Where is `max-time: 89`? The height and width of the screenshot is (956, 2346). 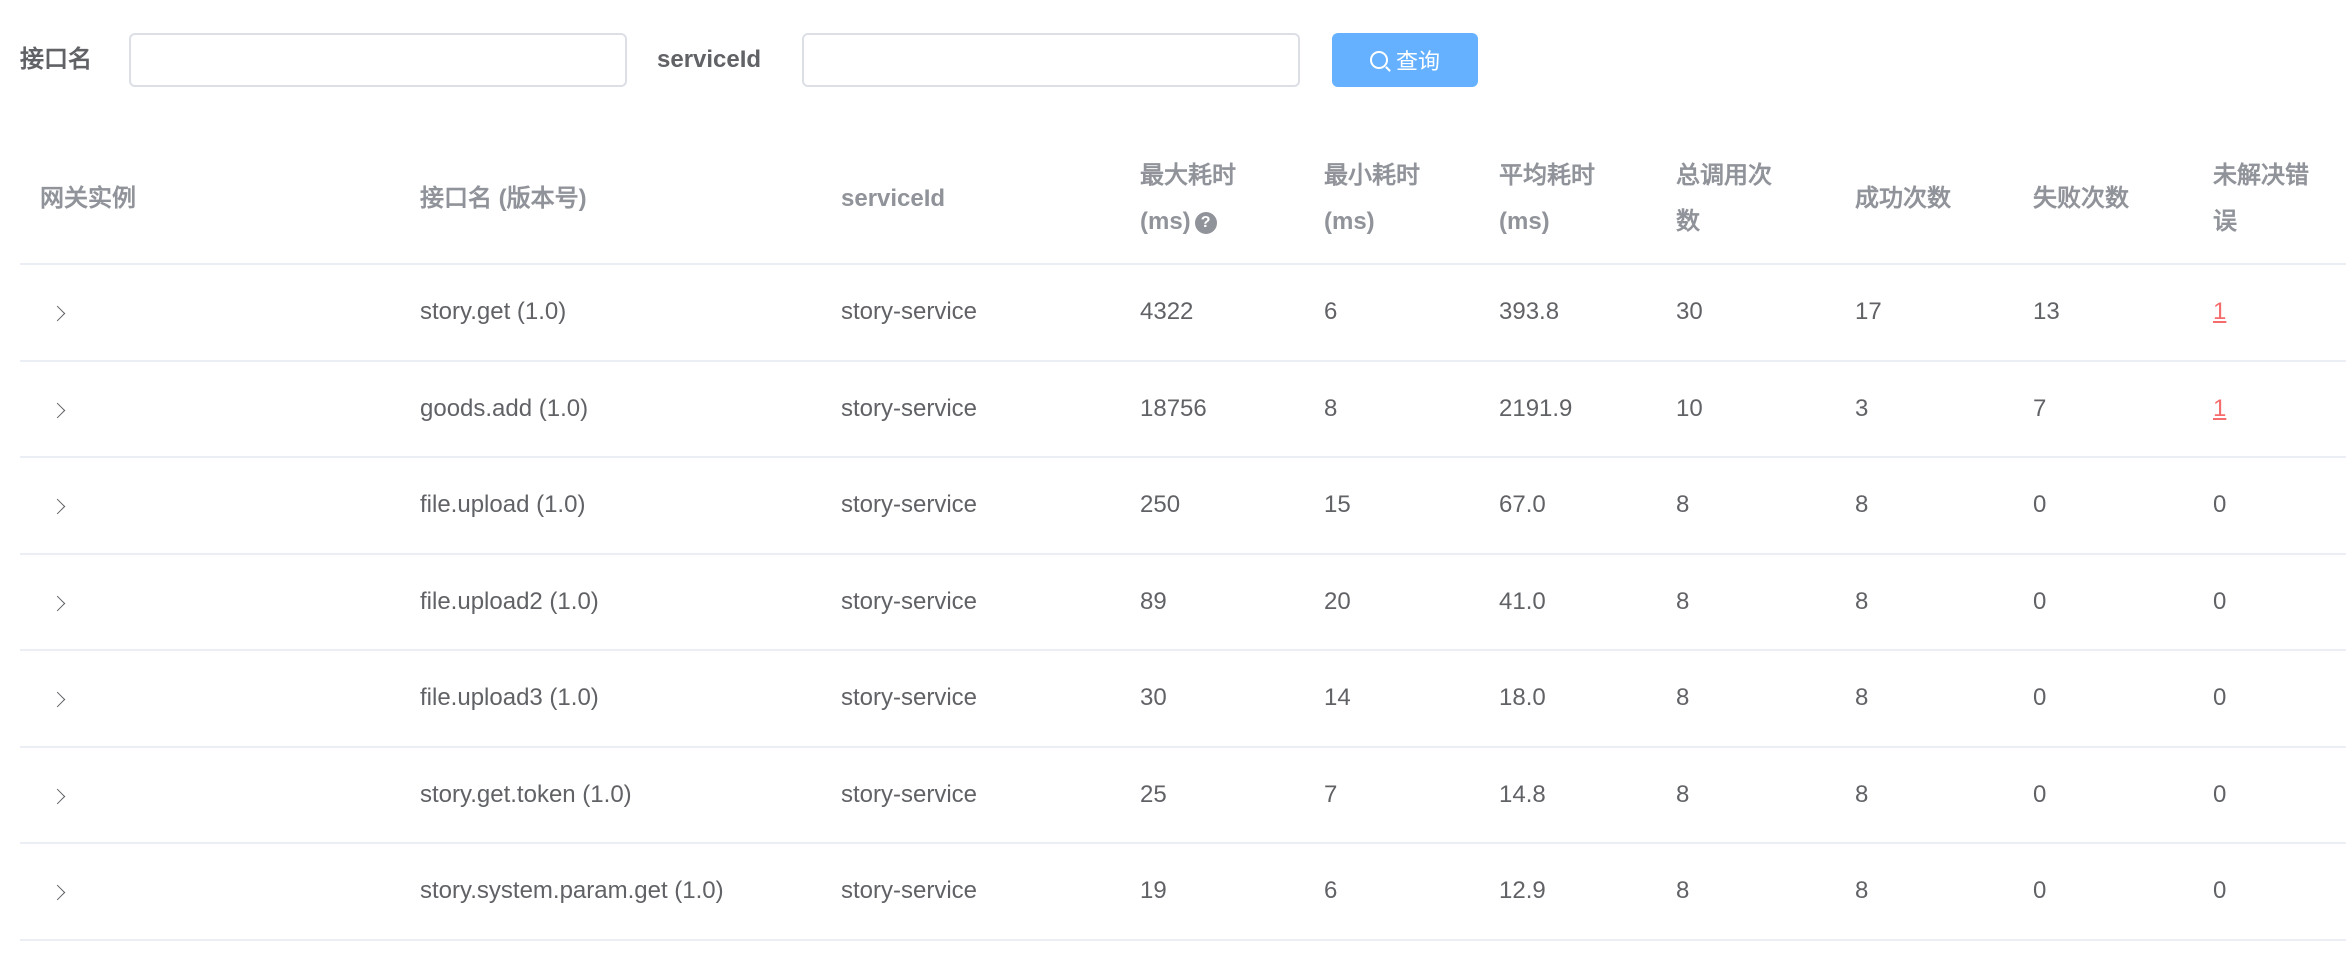
max-time: 89 is located at coordinates (1153, 601).